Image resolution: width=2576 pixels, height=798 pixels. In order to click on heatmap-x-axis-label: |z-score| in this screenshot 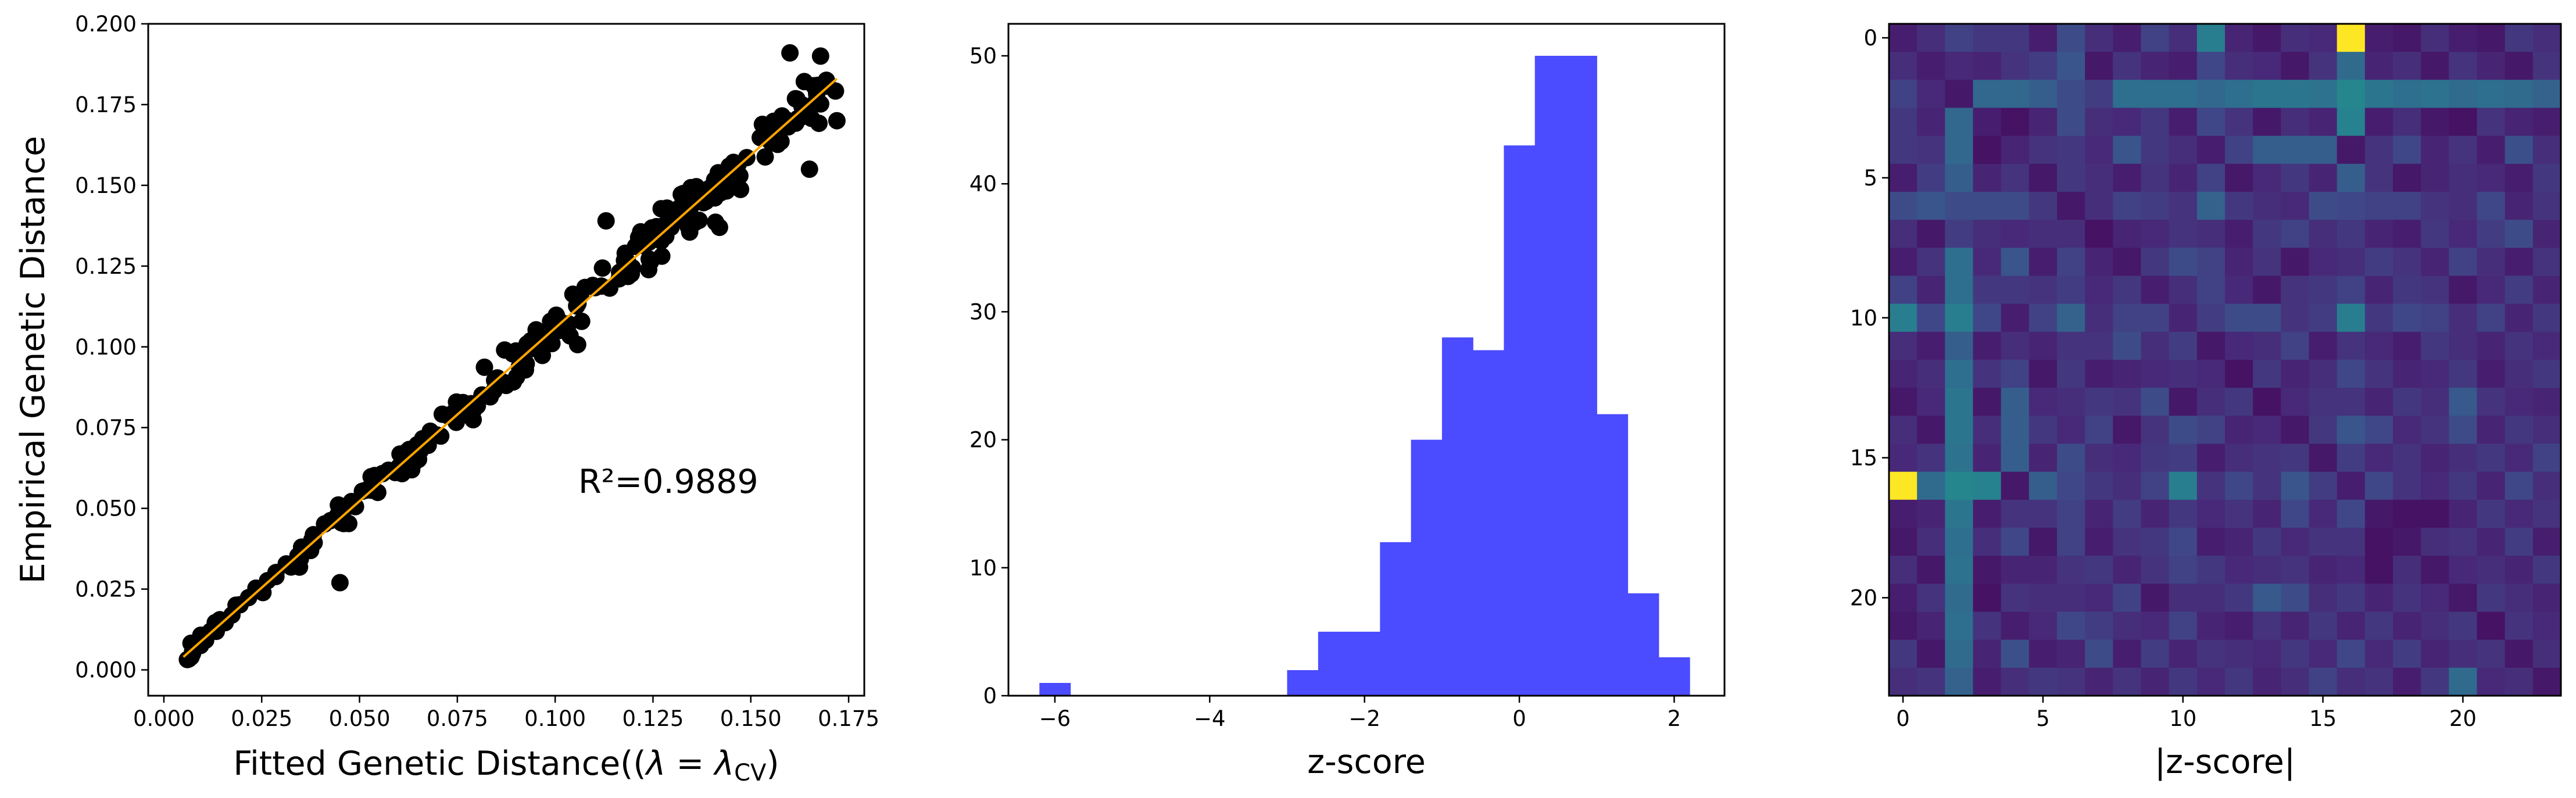, I will do `click(2225, 762)`.